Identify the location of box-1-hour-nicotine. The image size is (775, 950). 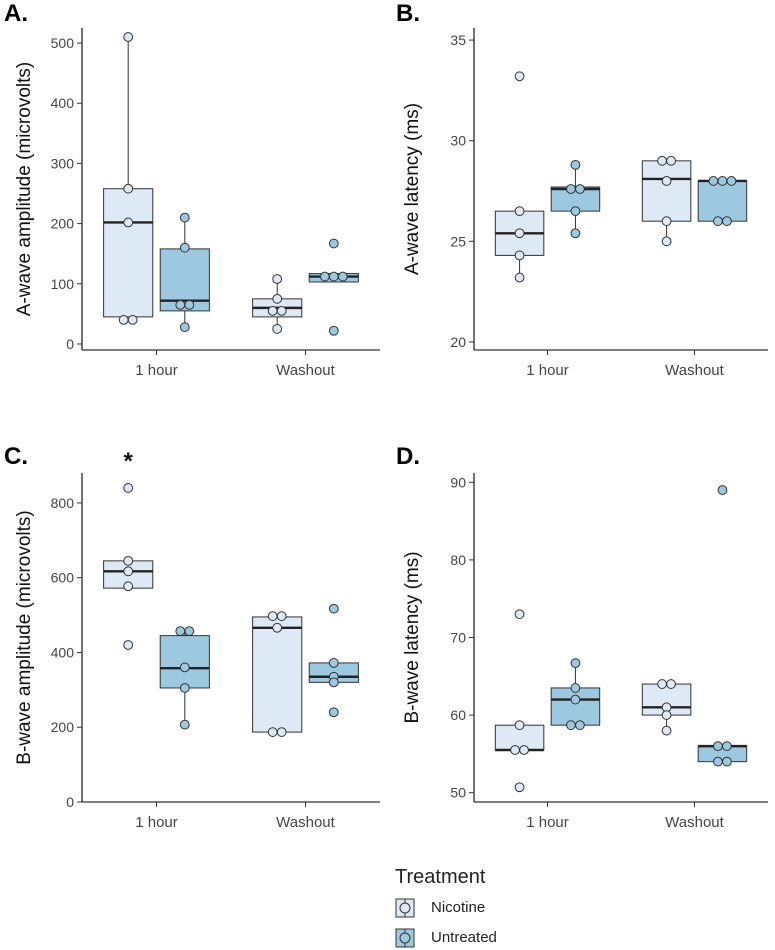
(128, 253).